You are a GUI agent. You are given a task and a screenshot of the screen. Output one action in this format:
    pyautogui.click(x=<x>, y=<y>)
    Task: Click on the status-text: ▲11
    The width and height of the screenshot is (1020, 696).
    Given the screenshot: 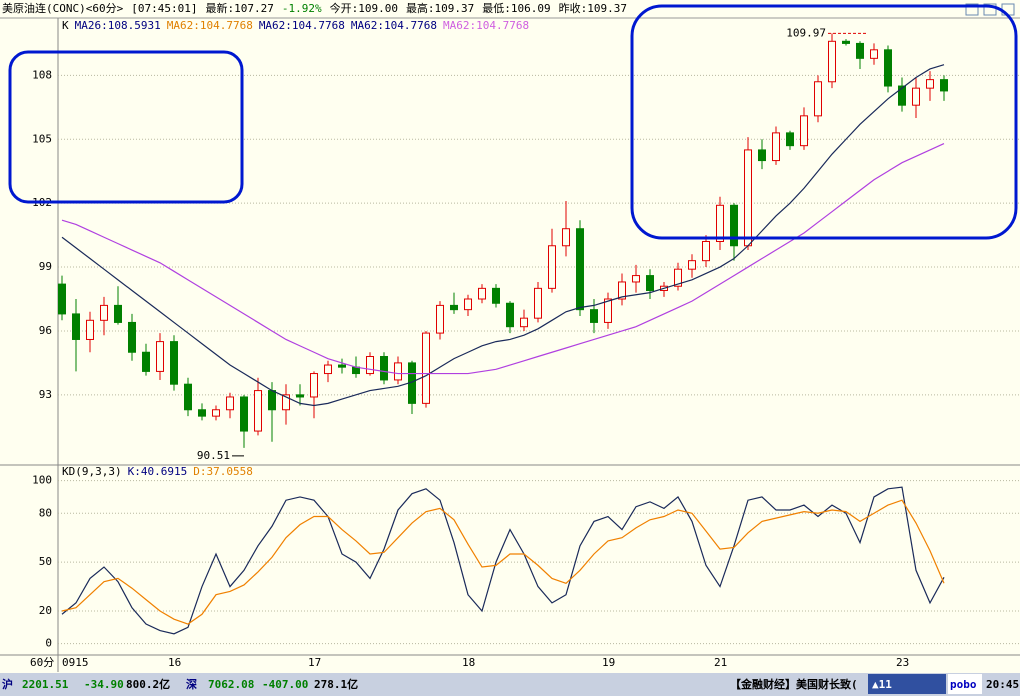 What is the action you would take?
    pyautogui.click(x=882, y=684)
    